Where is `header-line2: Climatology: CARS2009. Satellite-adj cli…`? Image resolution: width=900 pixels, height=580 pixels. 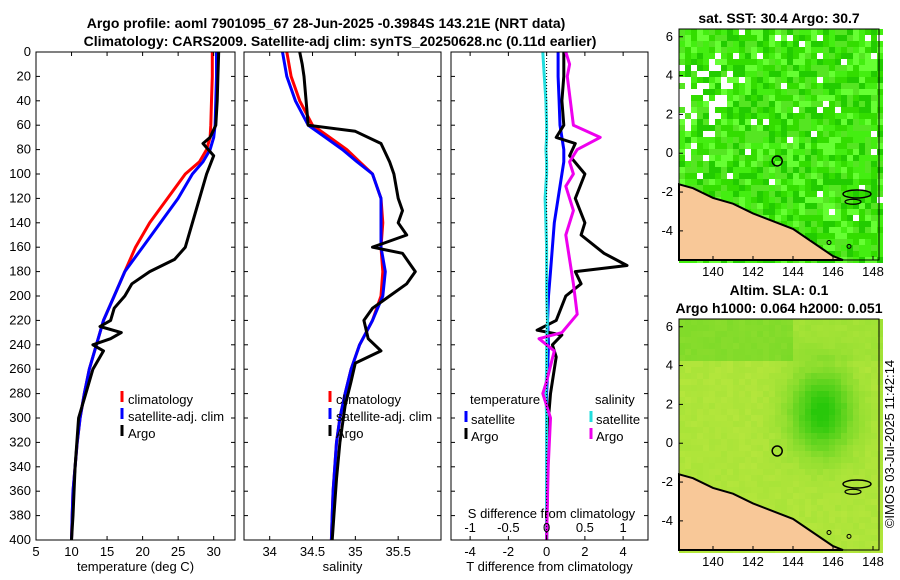 header-line2: Climatology: CARS2009. Satellite-adj cli… is located at coordinates (340, 41).